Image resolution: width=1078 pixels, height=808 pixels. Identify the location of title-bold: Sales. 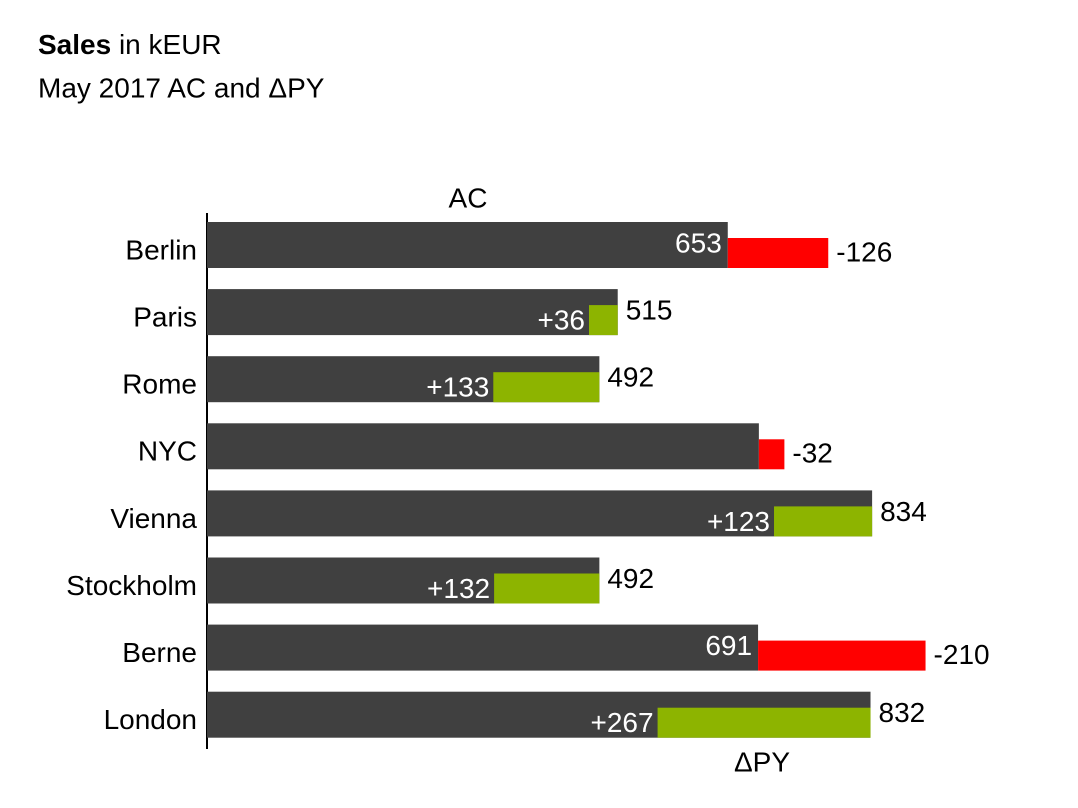
(74, 44).